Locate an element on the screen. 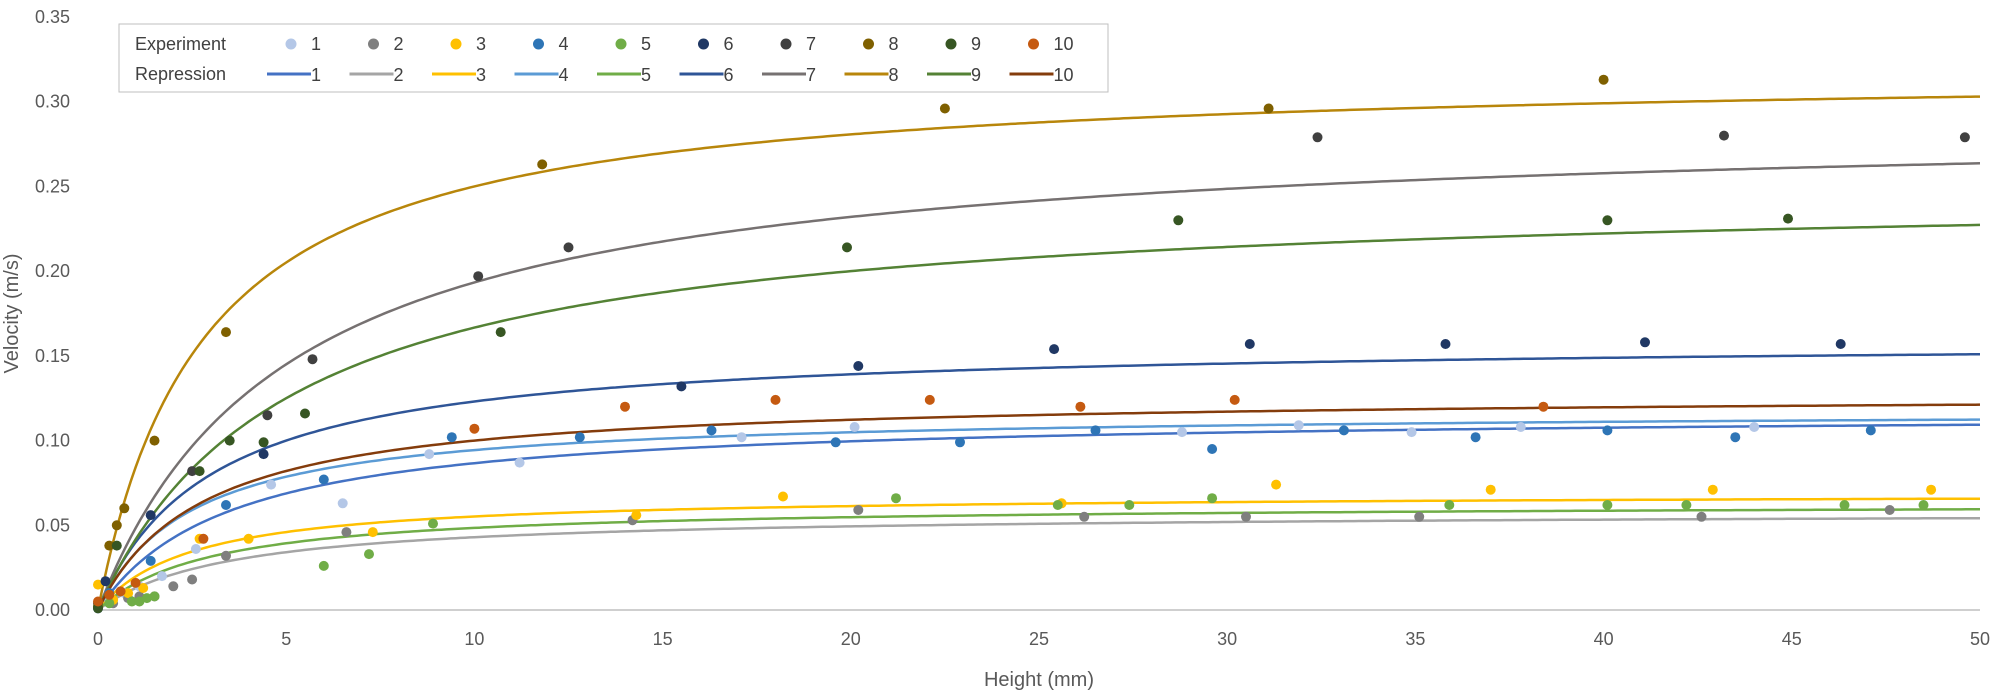  x-tick-label: 5 is located at coordinates (286, 639).